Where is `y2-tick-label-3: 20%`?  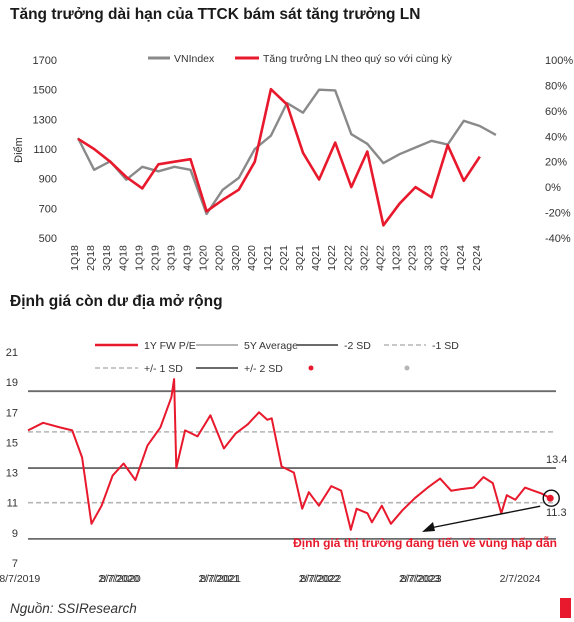
y2-tick-label-3: 20% is located at coordinates (556, 163).